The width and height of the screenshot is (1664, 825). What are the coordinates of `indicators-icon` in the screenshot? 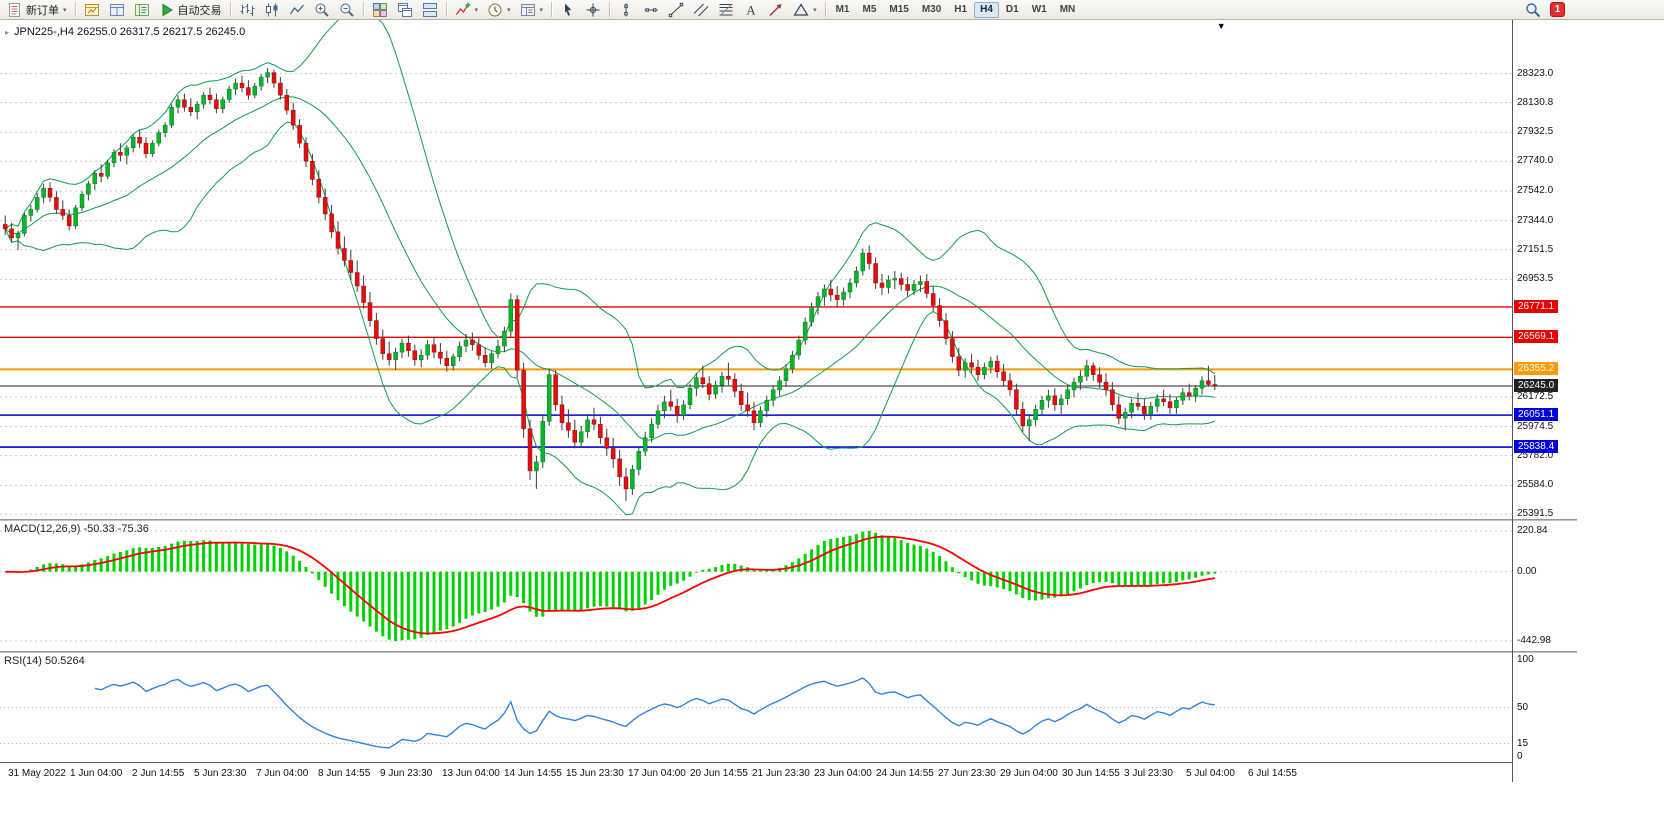 It's located at (463, 8).